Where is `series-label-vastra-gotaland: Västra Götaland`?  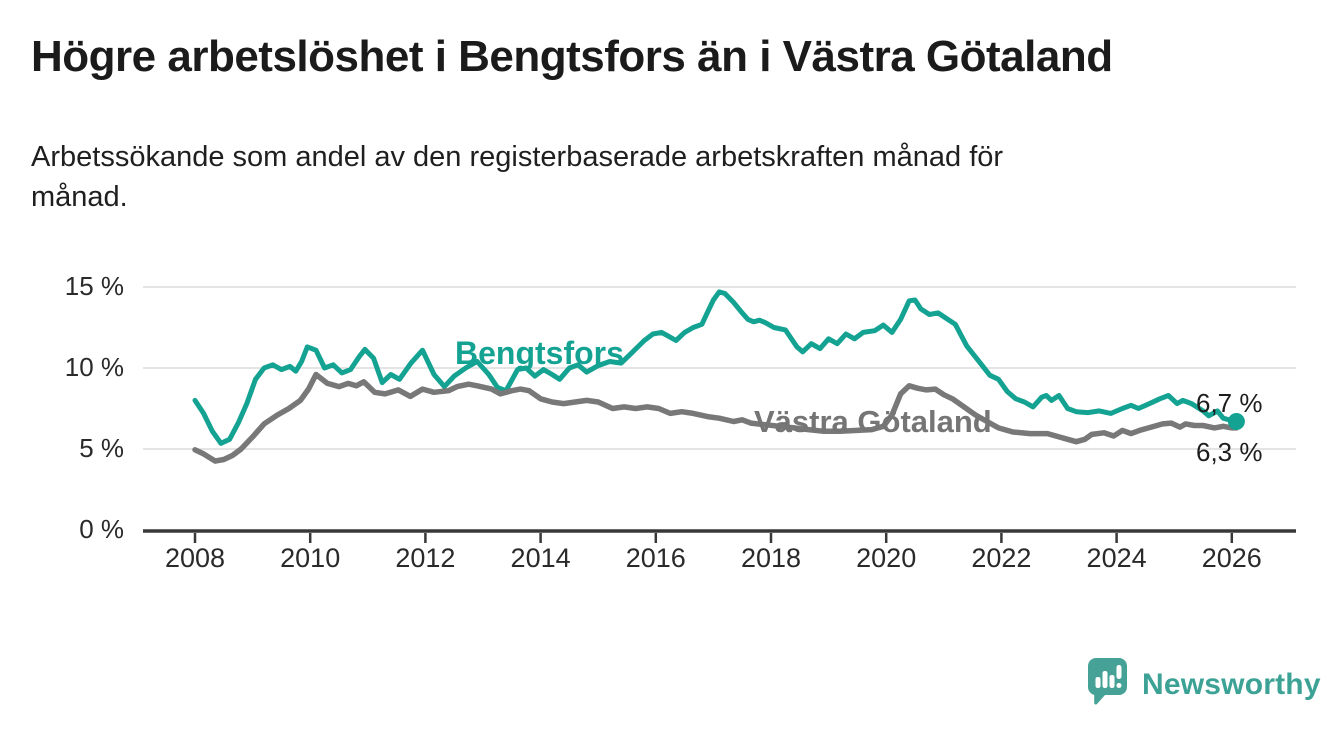 series-label-vastra-gotaland: Västra Götaland is located at coordinates (873, 421).